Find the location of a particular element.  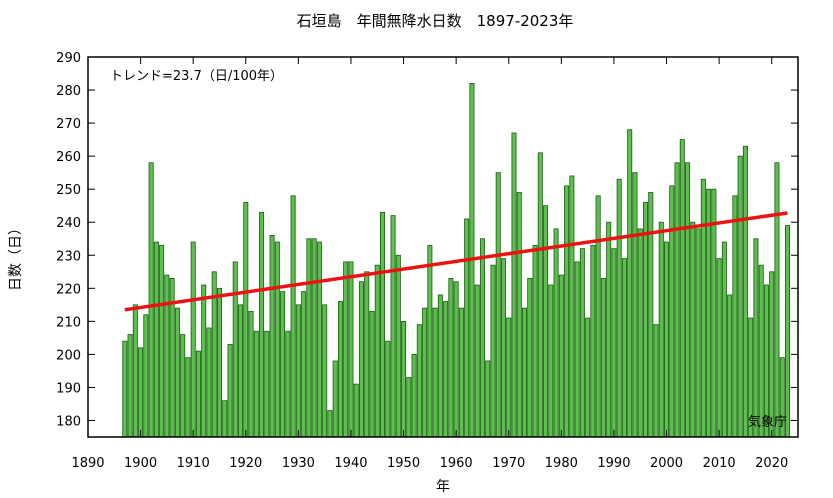

bar-1903 is located at coordinates (156, 339).